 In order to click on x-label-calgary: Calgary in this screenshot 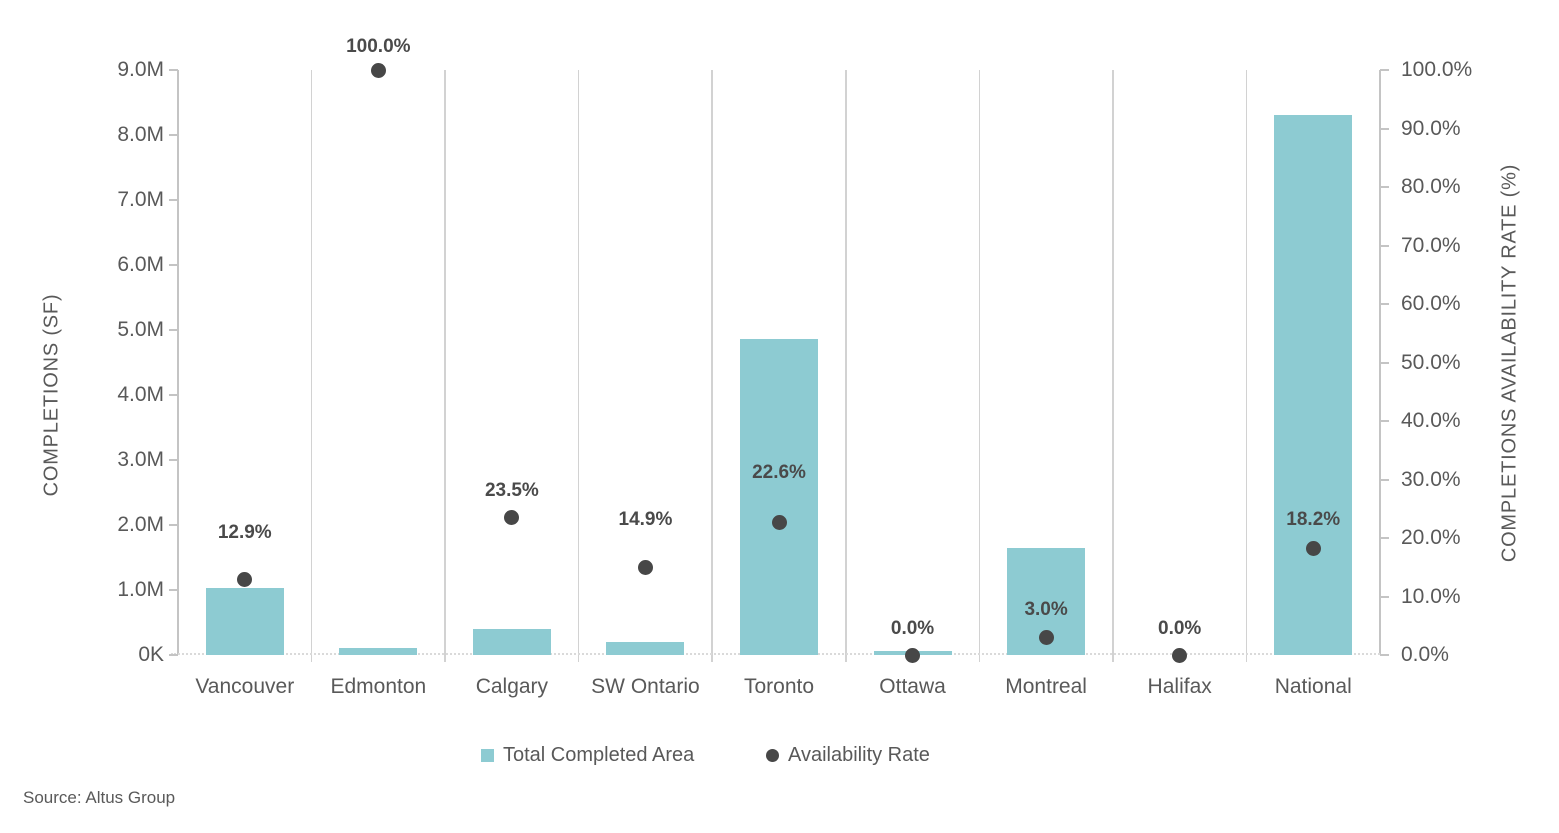, I will do `click(512, 686)`.